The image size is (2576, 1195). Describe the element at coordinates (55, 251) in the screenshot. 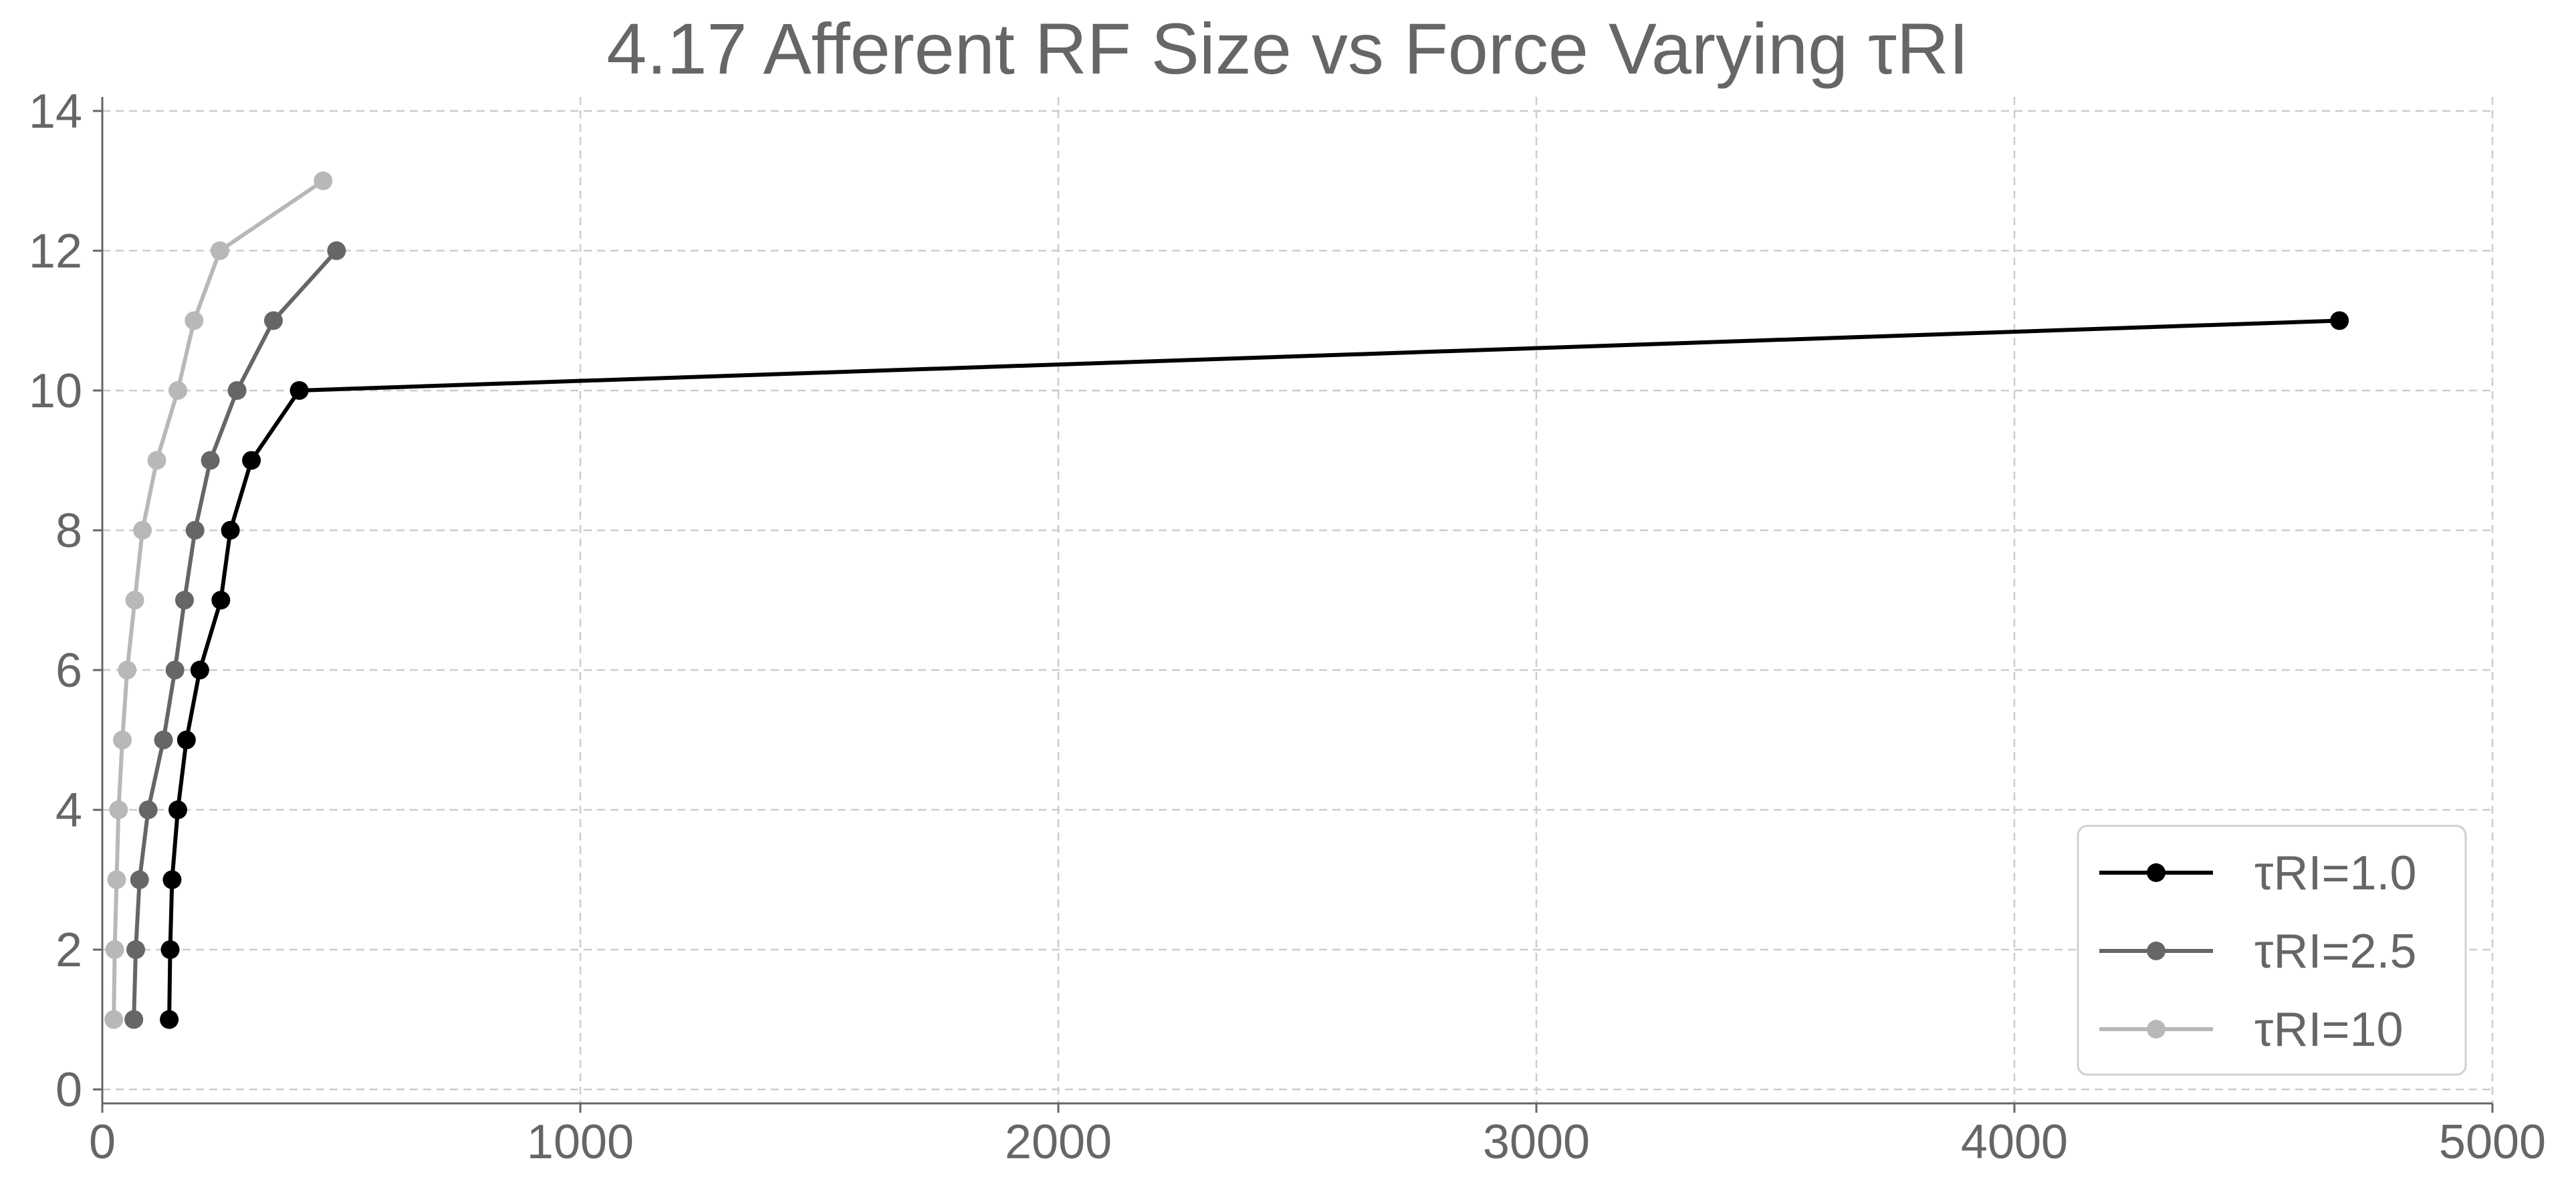

I see `y-tick-label: 12` at that location.